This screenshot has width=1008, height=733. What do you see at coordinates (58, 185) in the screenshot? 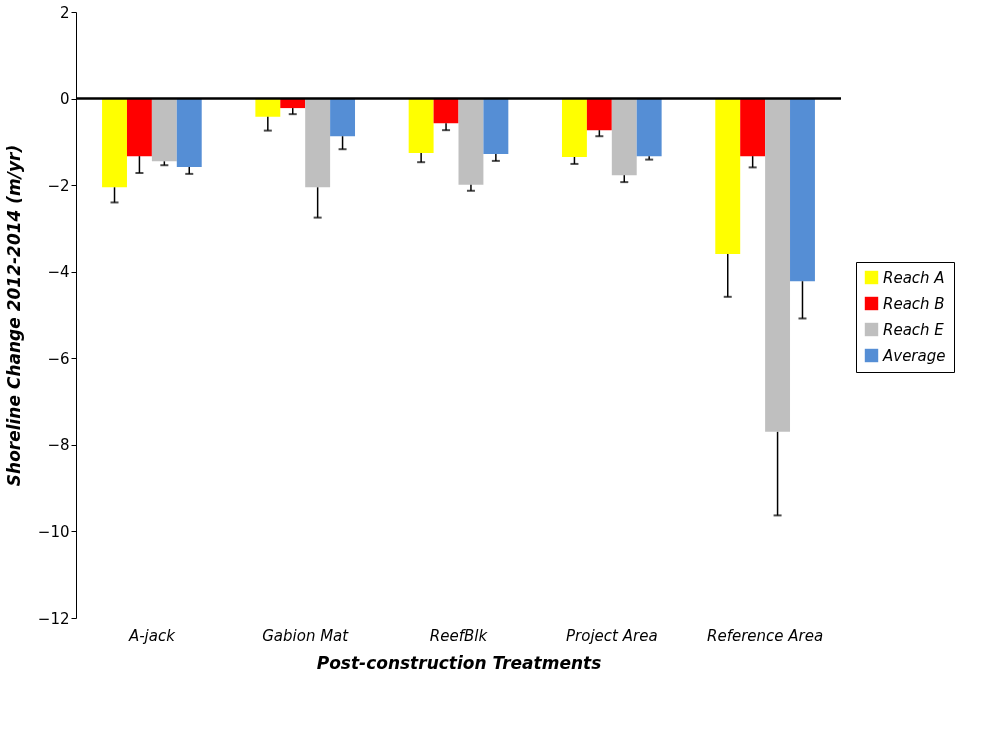
I see `y-tick-label: −2` at bounding box center [58, 185].